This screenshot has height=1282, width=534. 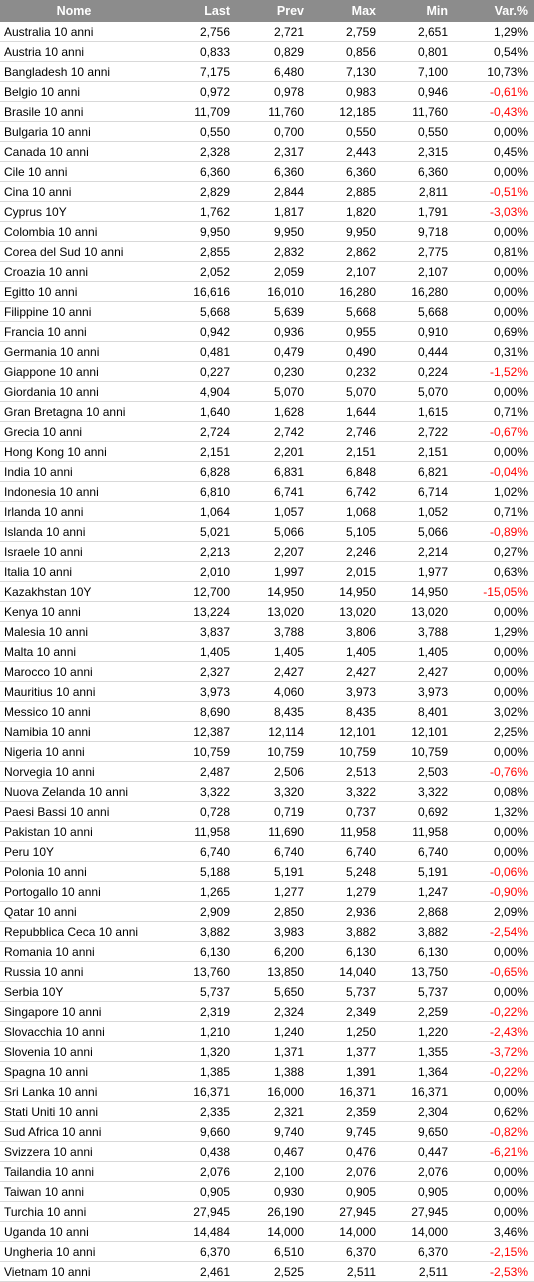 I want to click on cell-prev: 0,930, so click(x=271, y=1191).